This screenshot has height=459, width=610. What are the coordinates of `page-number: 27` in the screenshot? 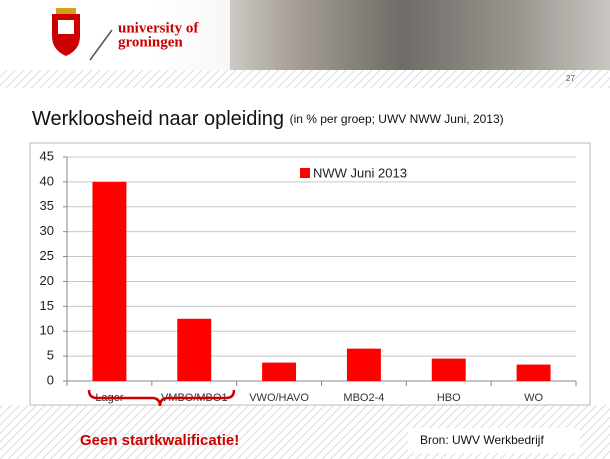 It's located at (570, 78).